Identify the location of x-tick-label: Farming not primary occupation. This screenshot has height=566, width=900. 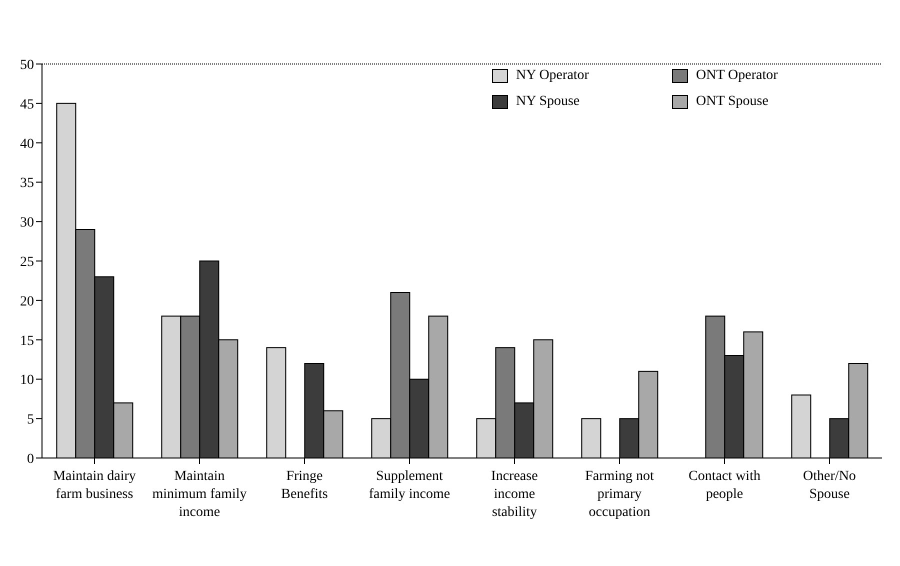
(619, 494).